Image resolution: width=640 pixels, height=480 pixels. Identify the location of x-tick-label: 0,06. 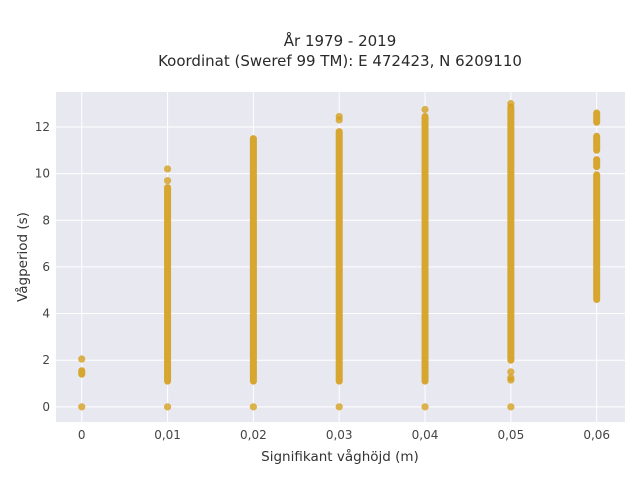
(596, 435).